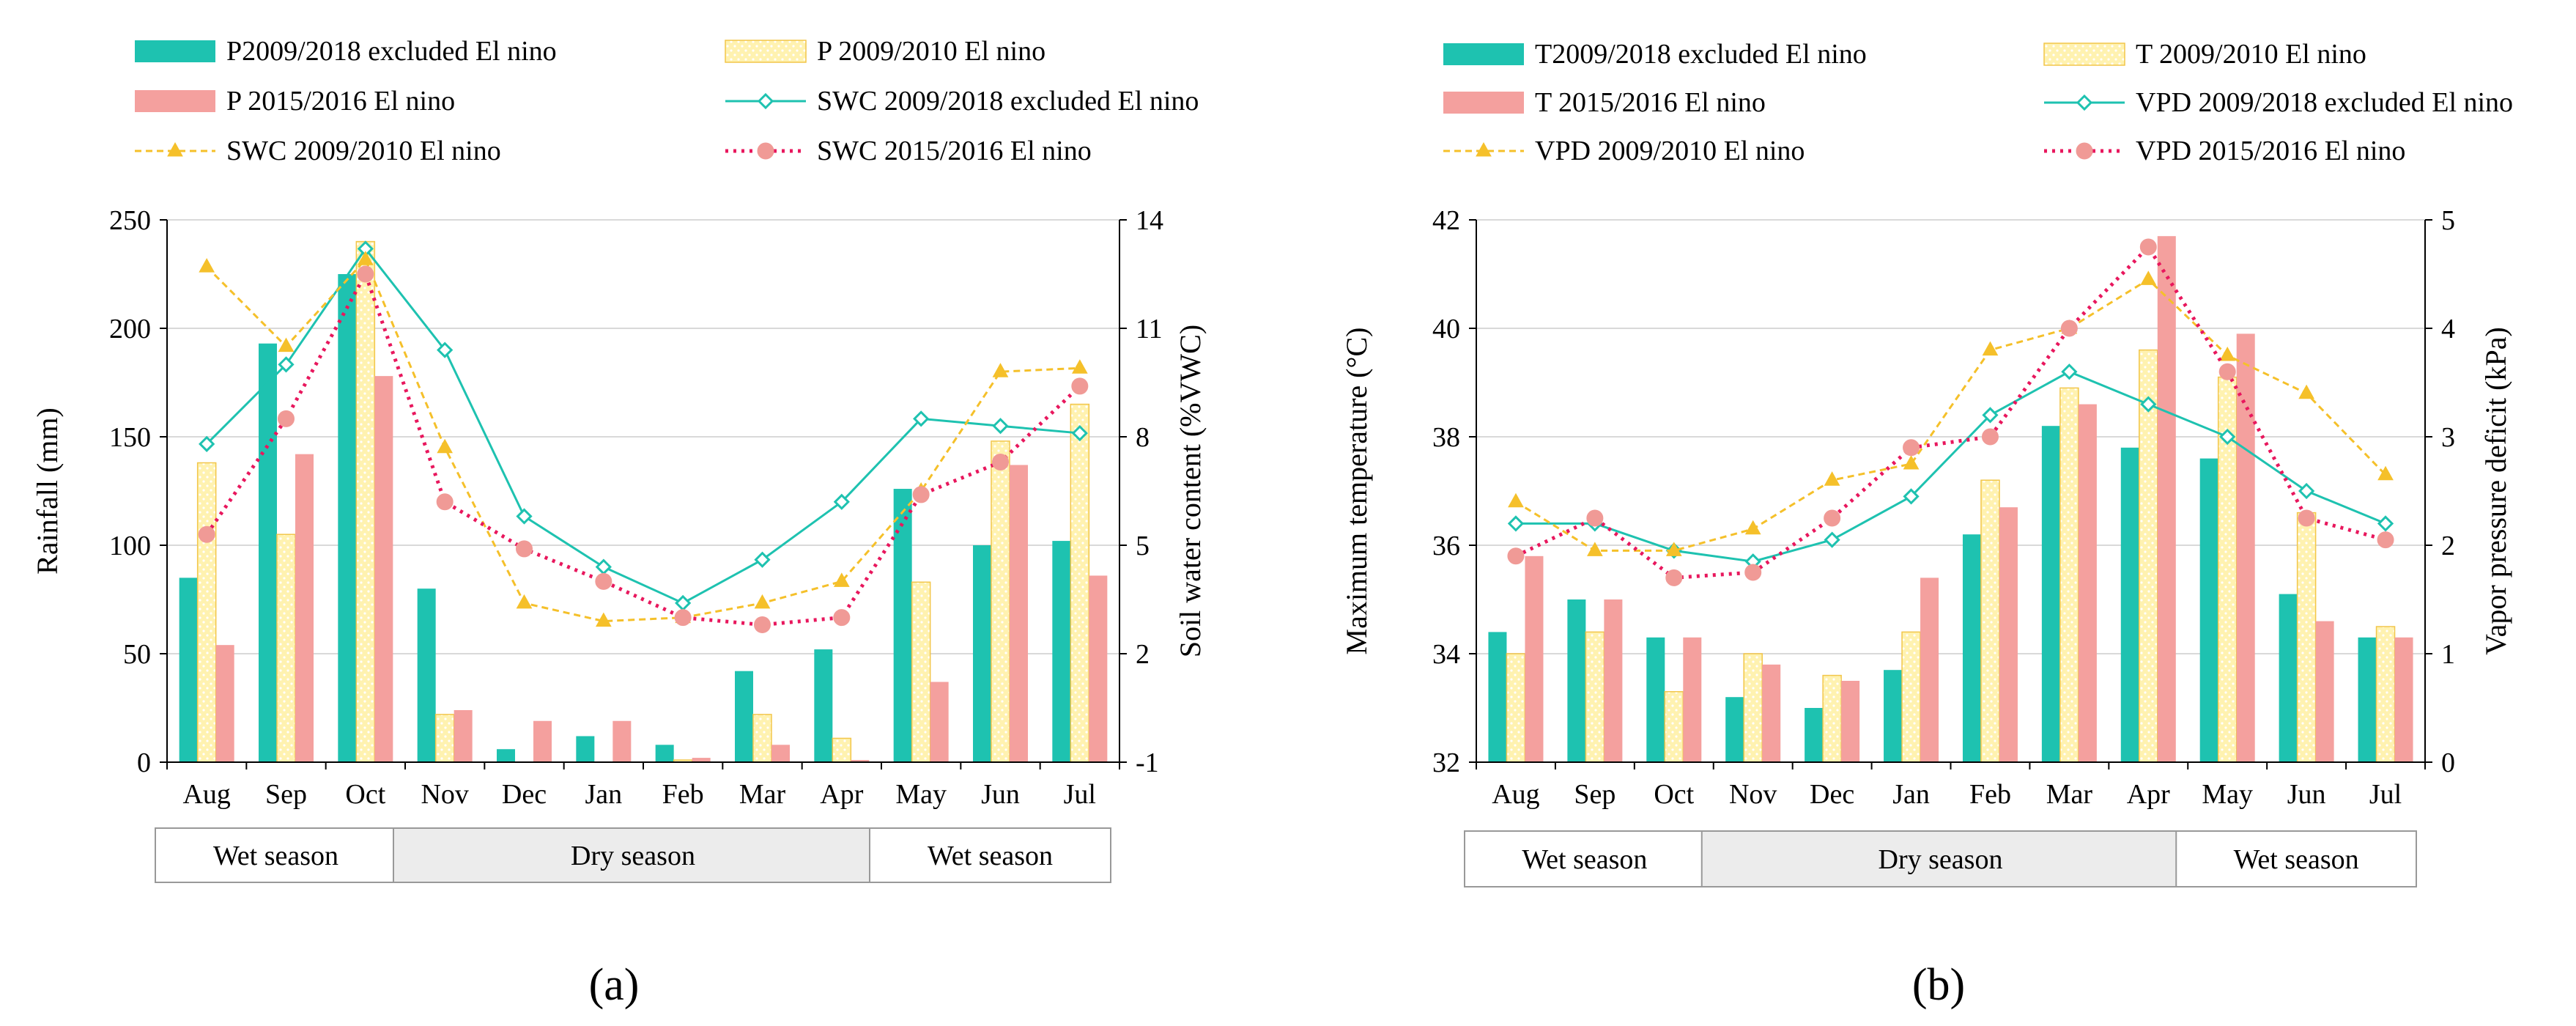 This screenshot has width=2576, height=1026. I want to click on x-tick-label: May, so click(2227, 794).